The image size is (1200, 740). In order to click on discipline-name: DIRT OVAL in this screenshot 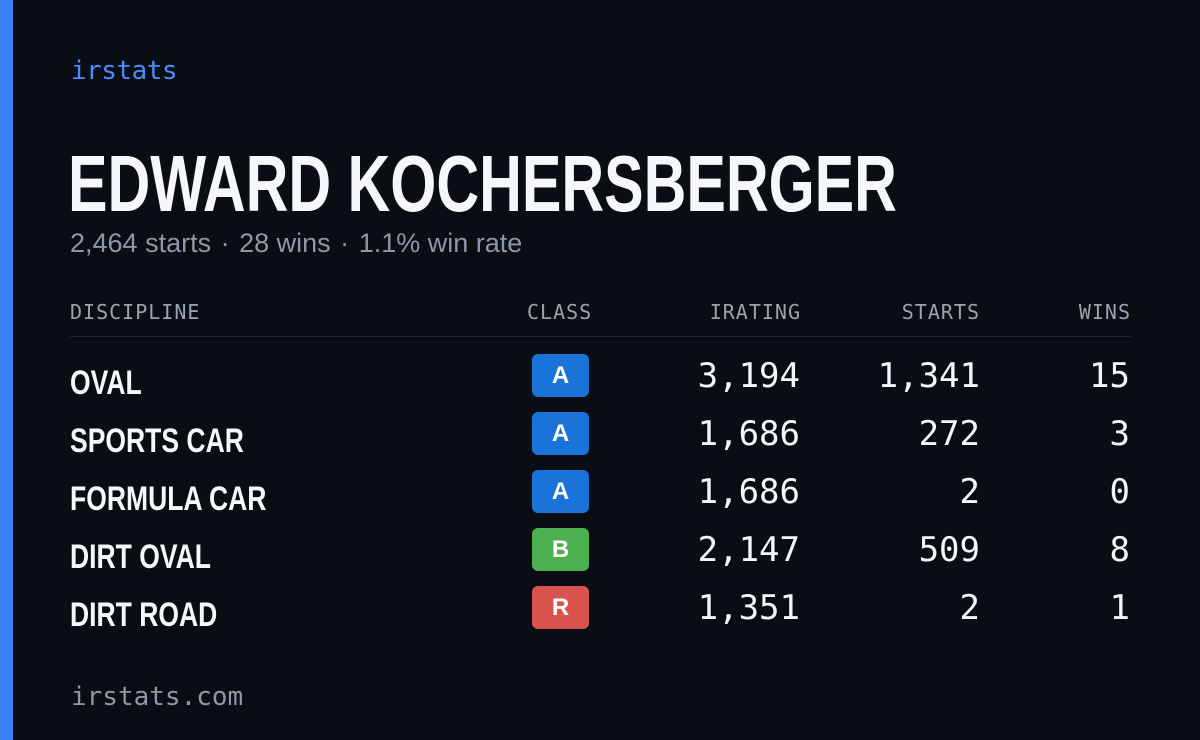, I will do `click(140, 557)`.